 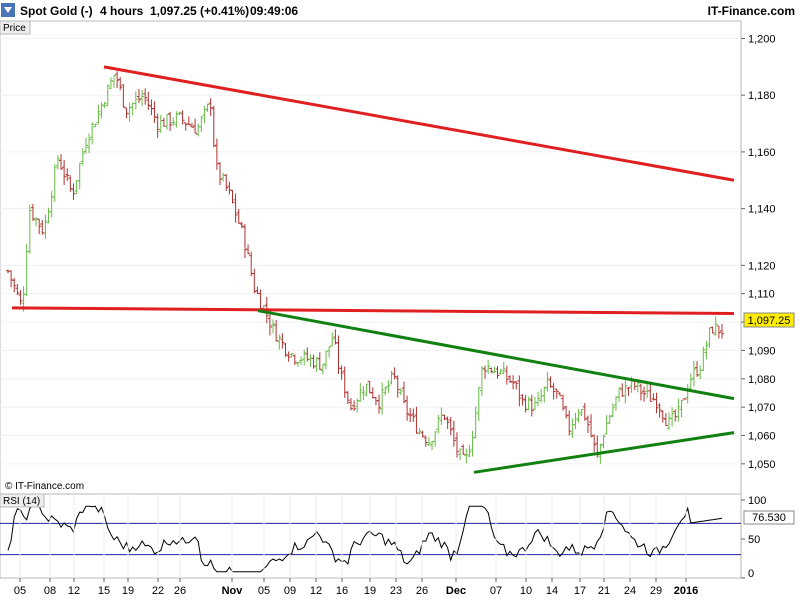 I want to click on horizontal-resistance-line, so click(x=373, y=311).